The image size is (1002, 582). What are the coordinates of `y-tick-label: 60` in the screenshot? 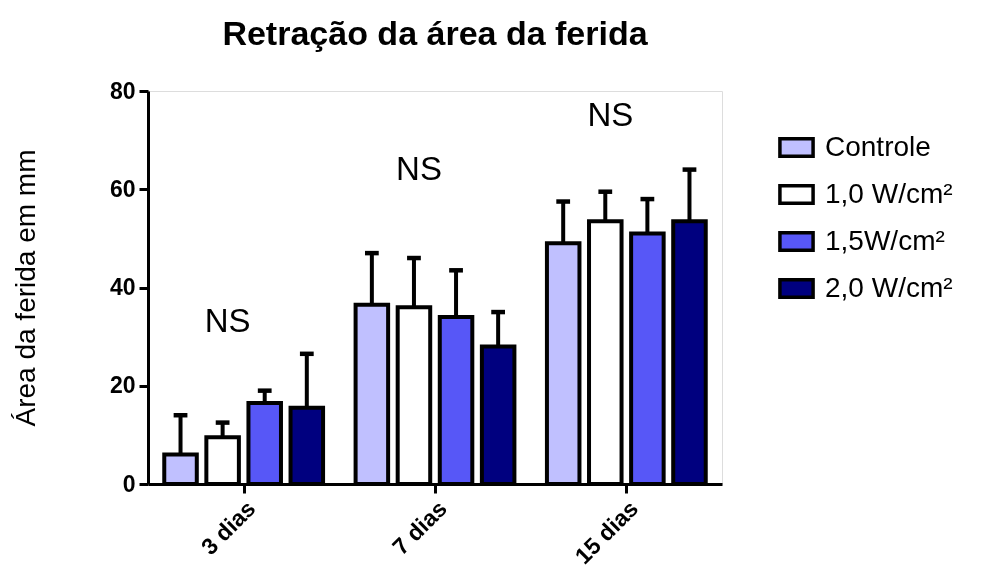 It's located at (122, 188).